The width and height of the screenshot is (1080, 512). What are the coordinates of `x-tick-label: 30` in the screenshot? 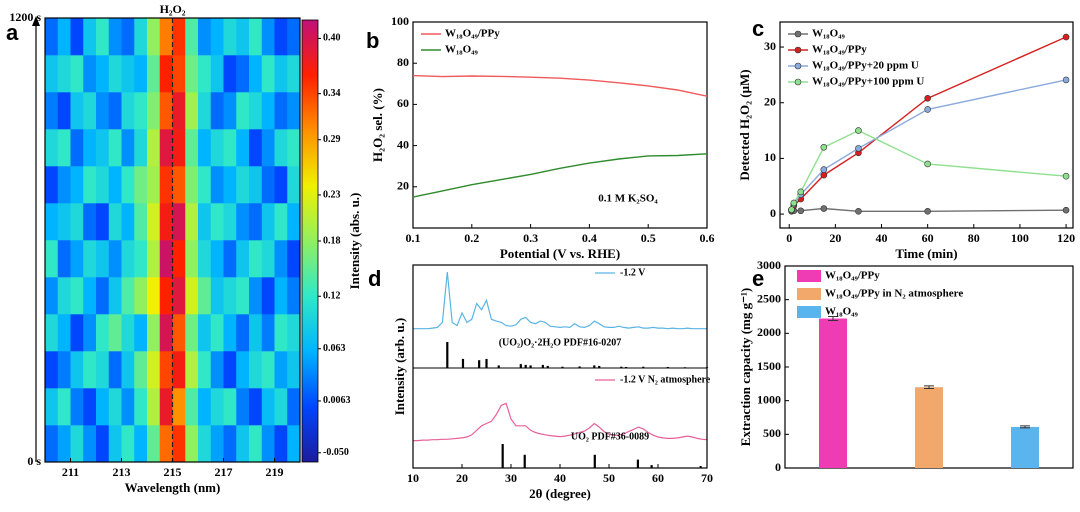 It's located at (511, 478).